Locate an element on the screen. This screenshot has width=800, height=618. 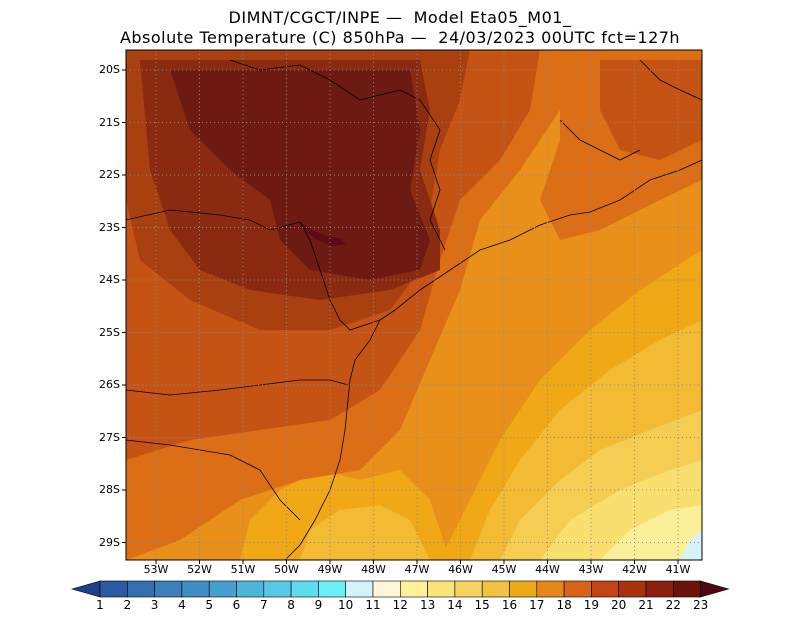
lat-label: 23S is located at coordinates (109, 227).